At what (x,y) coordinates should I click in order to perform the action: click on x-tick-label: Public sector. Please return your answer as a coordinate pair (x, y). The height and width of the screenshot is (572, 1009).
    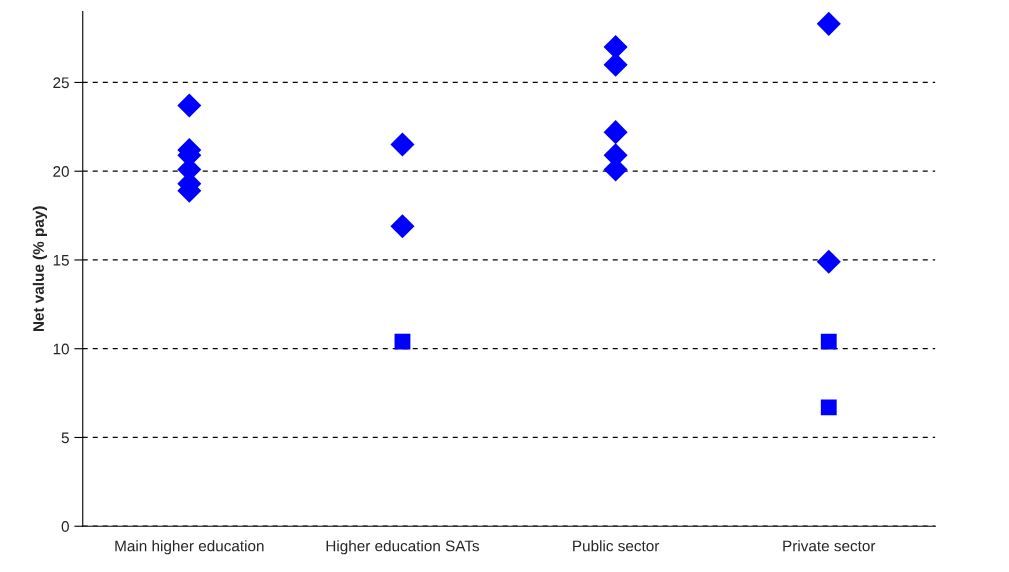
    Looking at the image, I should click on (616, 546).